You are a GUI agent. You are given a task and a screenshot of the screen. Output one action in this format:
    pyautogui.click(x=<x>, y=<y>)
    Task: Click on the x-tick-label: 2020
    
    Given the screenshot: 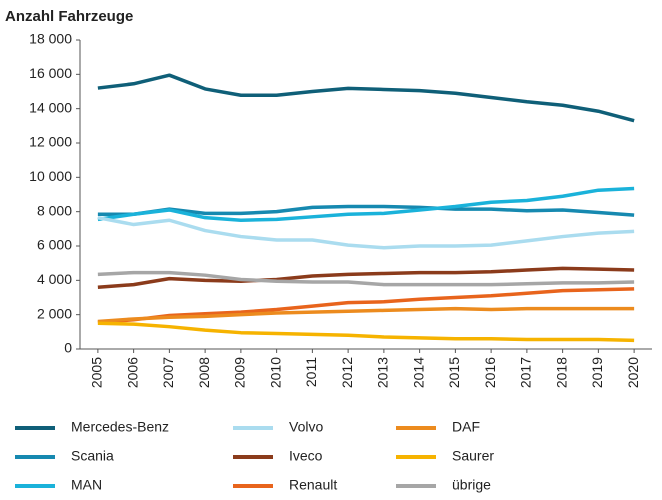 What is the action you would take?
    pyautogui.click(x=633, y=372)
    